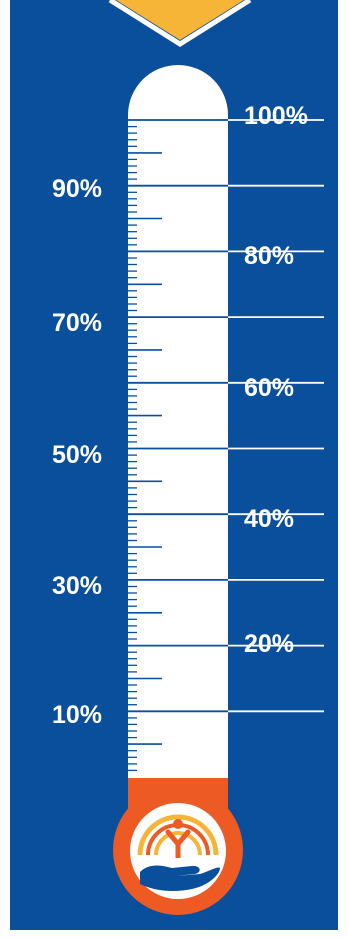 The width and height of the screenshot is (348, 938). What do you see at coordinates (269, 388) in the screenshot?
I see `label-60: 60%` at bounding box center [269, 388].